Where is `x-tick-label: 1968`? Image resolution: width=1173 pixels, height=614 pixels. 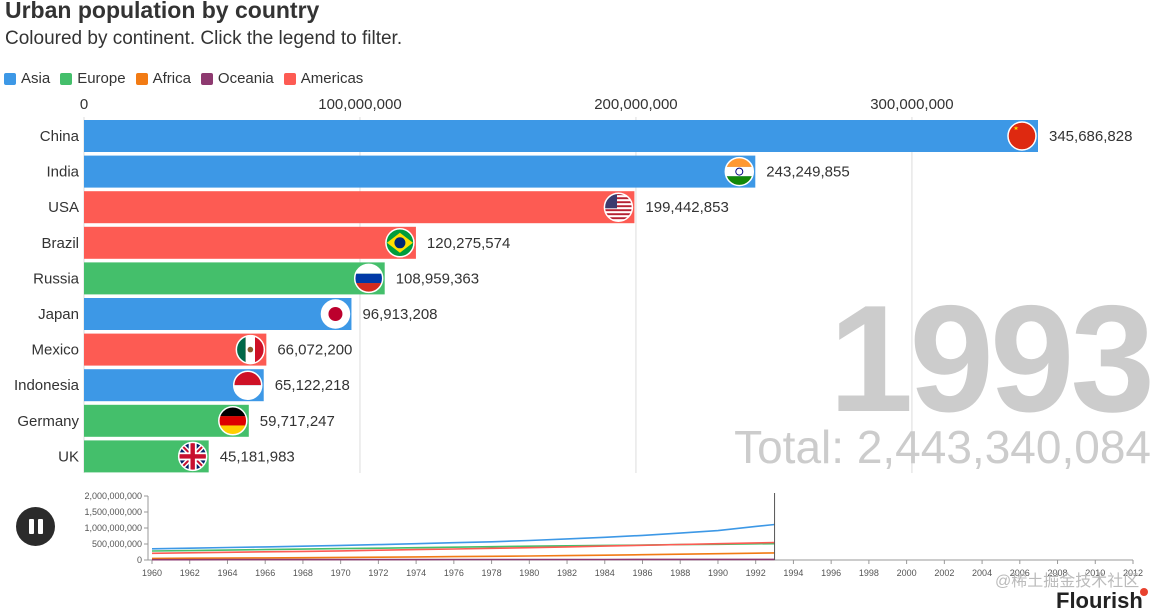
x-tick-label: 1968 is located at coordinates (303, 573).